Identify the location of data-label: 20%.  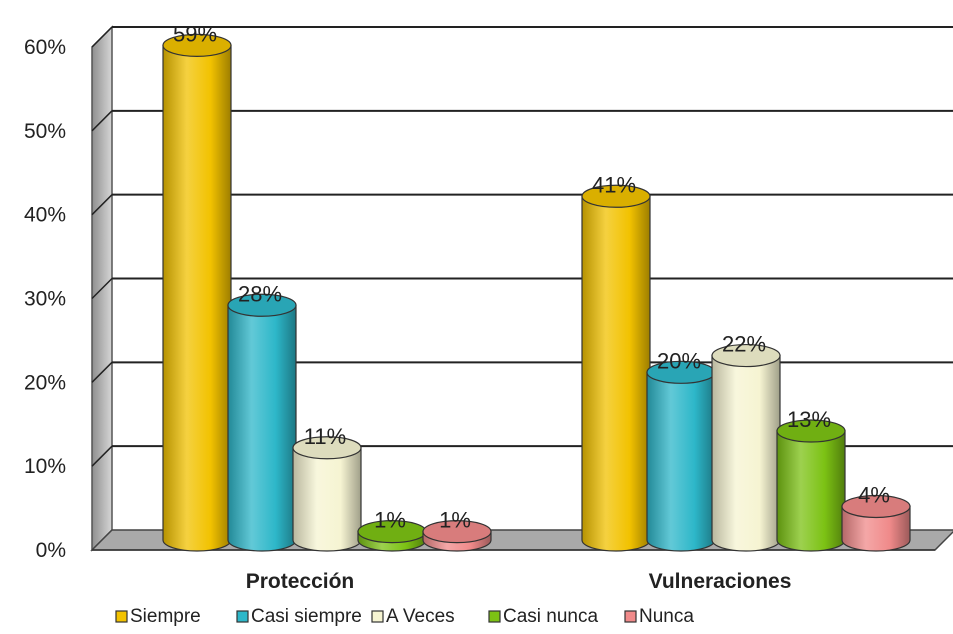
(679, 360).